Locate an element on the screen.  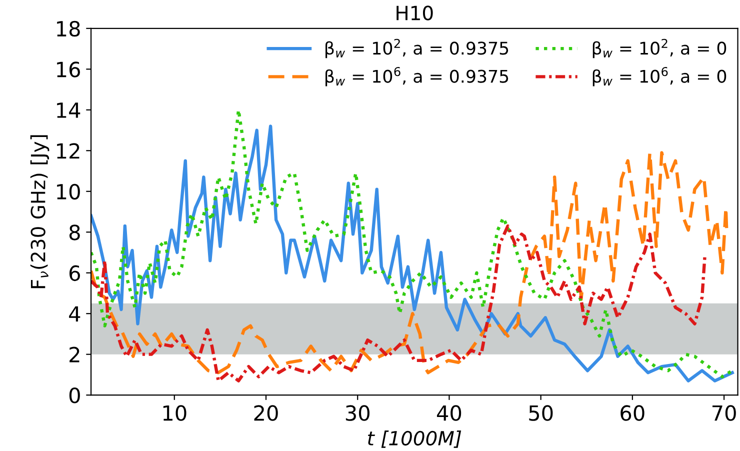
y-tick-label: 0 is located at coordinates (74, 396).